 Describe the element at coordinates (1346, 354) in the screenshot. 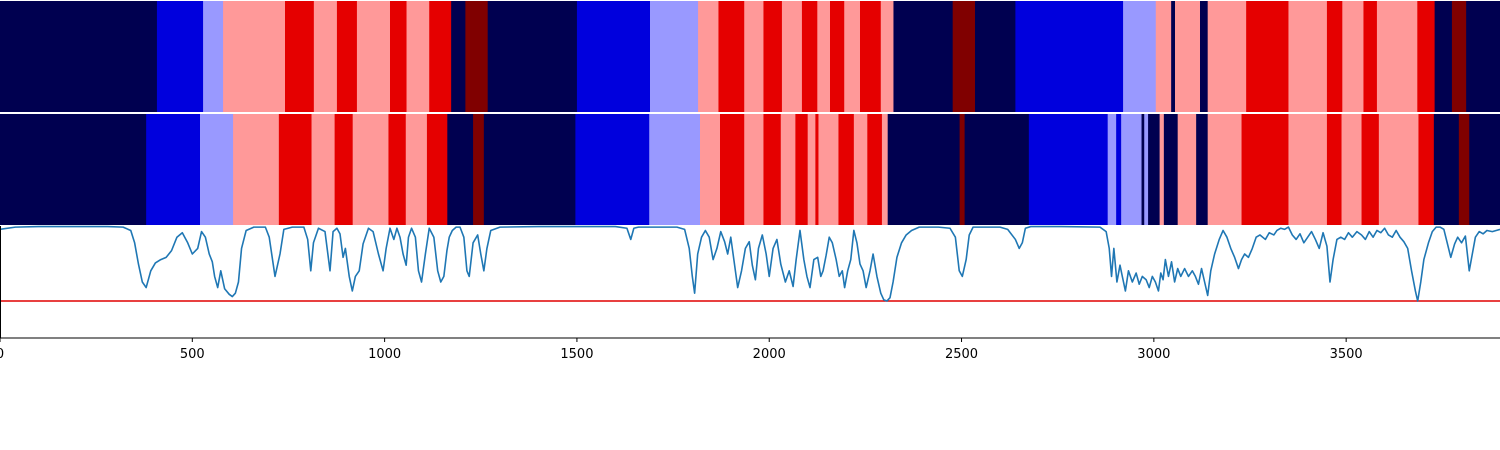

I see `x-tick-label: 3500` at that location.